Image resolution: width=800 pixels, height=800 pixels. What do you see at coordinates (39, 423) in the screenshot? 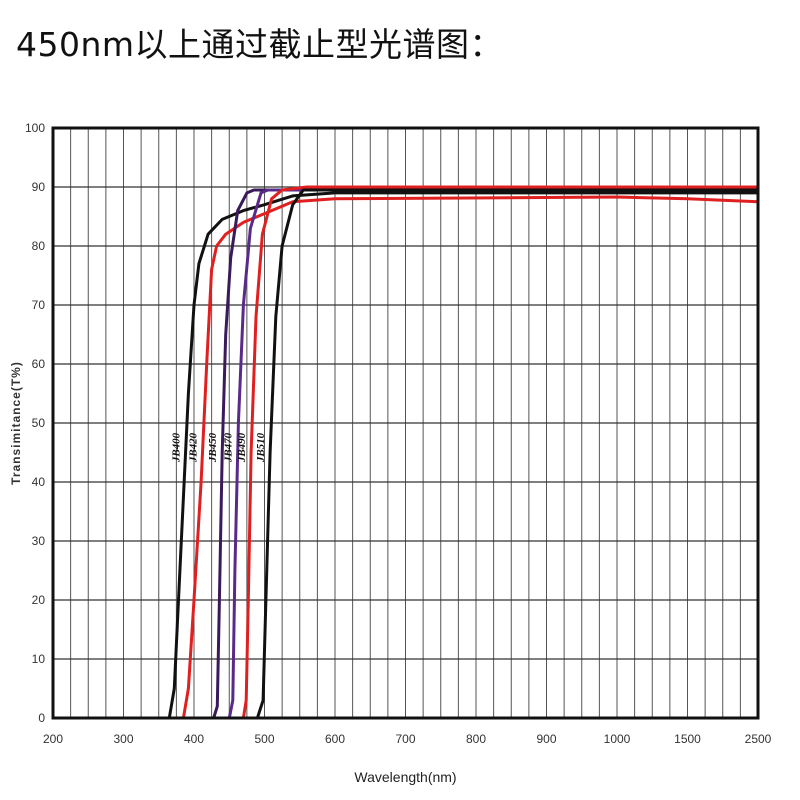
I see `y-tick-label: 50` at bounding box center [39, 423].